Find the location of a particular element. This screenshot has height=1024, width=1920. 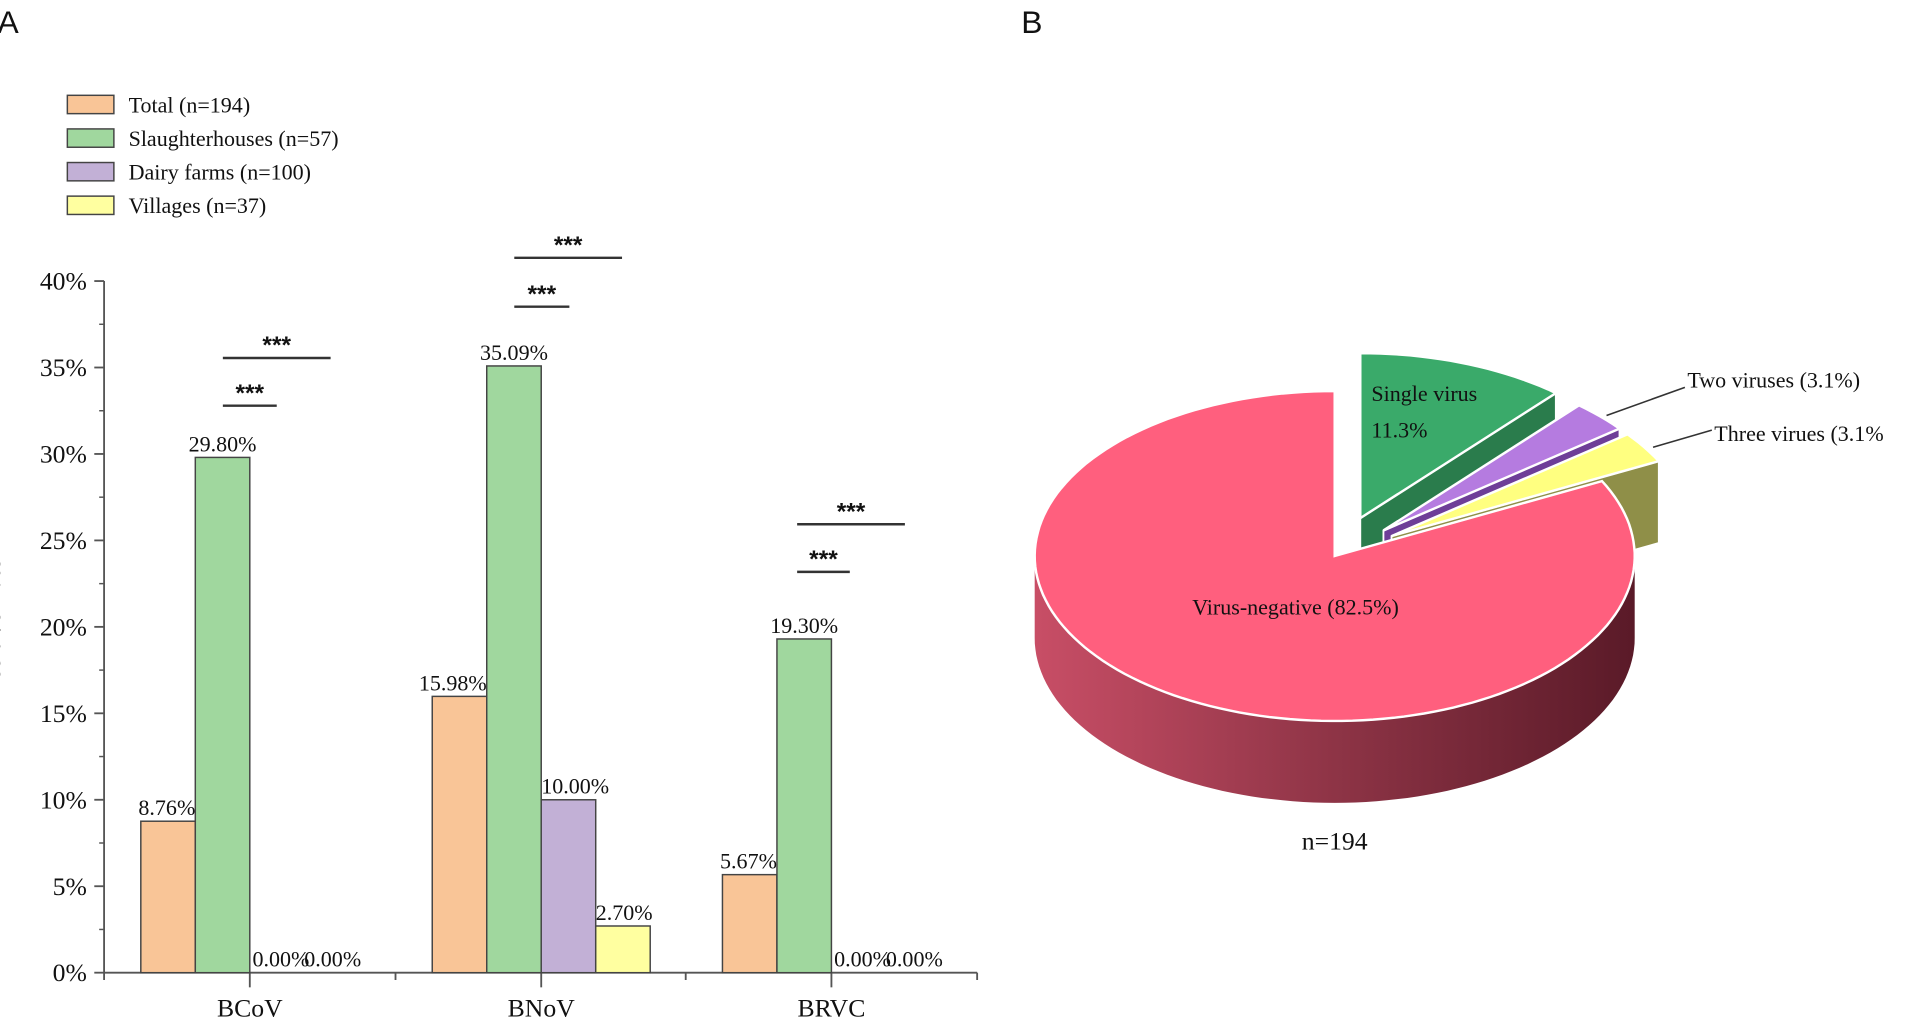

bar-data-label: 10.00% is located at coordinates (575, 786).